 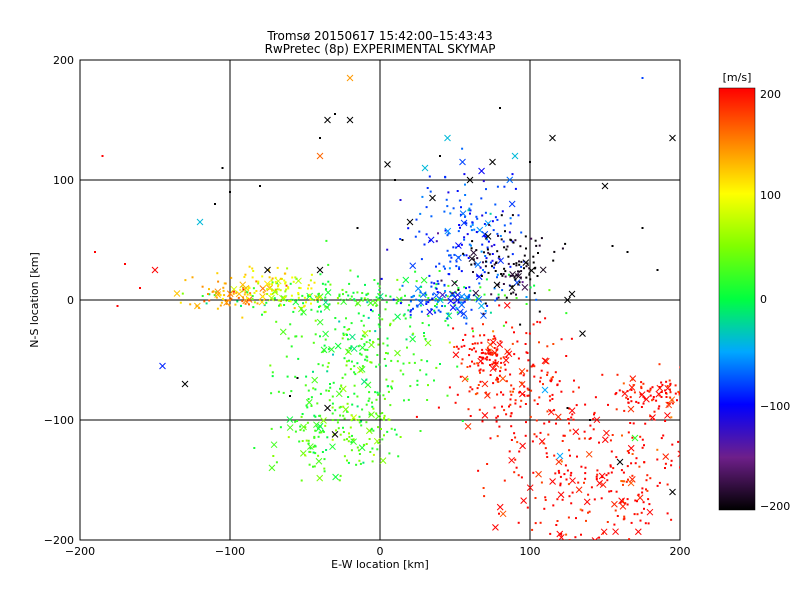 I want to click on x-tick-label: −200, so click(x=80, y=551).